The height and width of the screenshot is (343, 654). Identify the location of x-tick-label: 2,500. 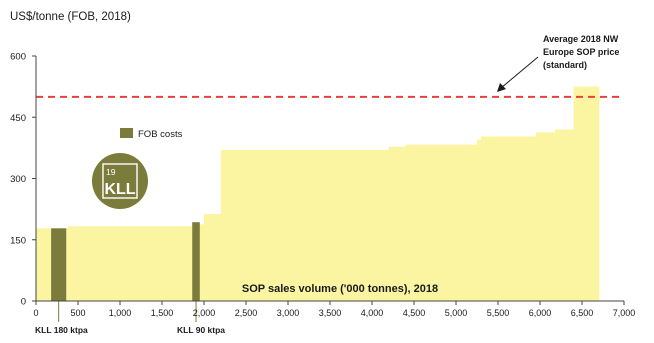
(246, 313).